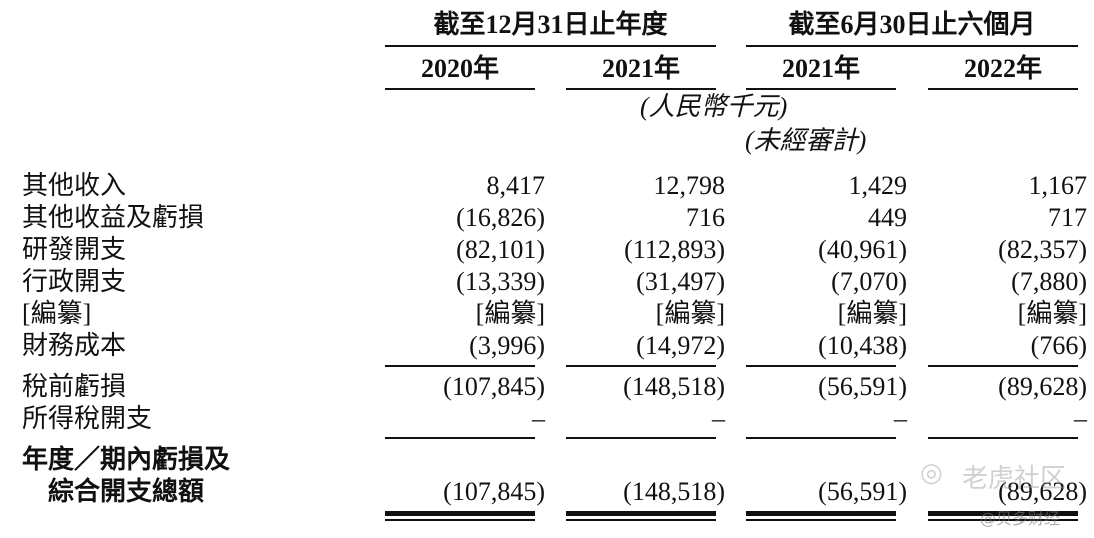 The width and height of the screenshot is (1094, 538). I want to click on header-year-period: 截至12月31日止年度, so click(550, 24).